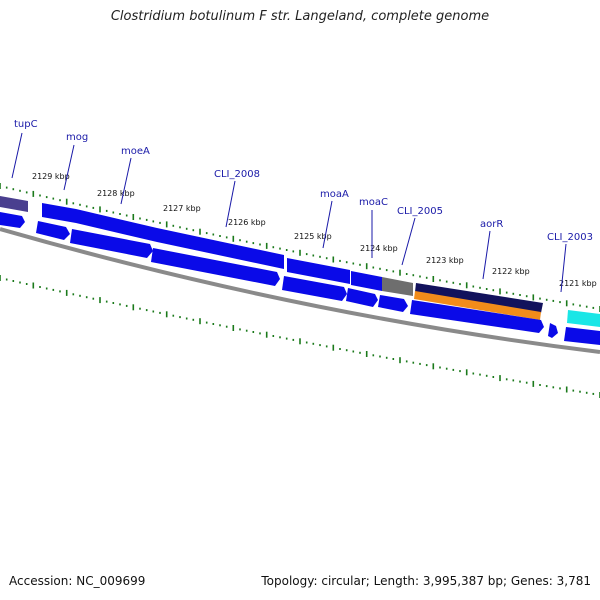  What do you see at coordinates (578, 283) in the screenshot?
I see `kbp-label-2121: 2121 kbp` at bounding box center [578, 283].